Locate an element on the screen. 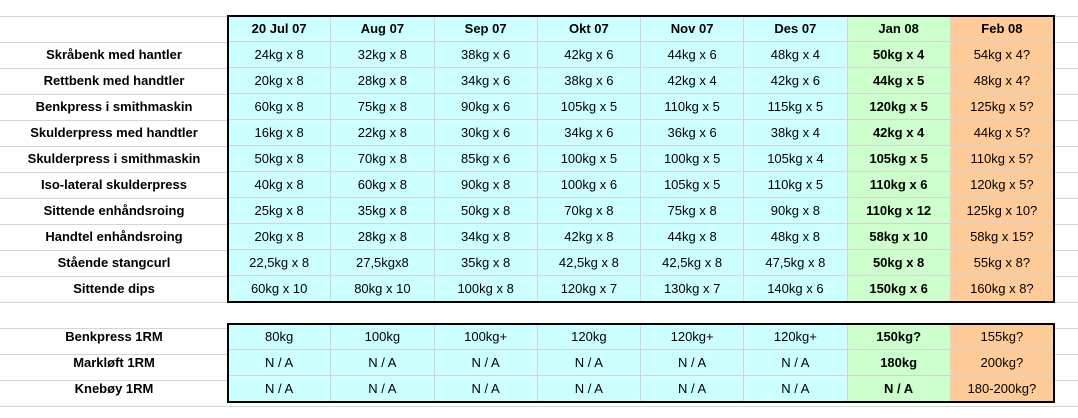 This screenshot has height=418, width=1078. cell: 34kg x 8 is located at coordinates (486, 237).